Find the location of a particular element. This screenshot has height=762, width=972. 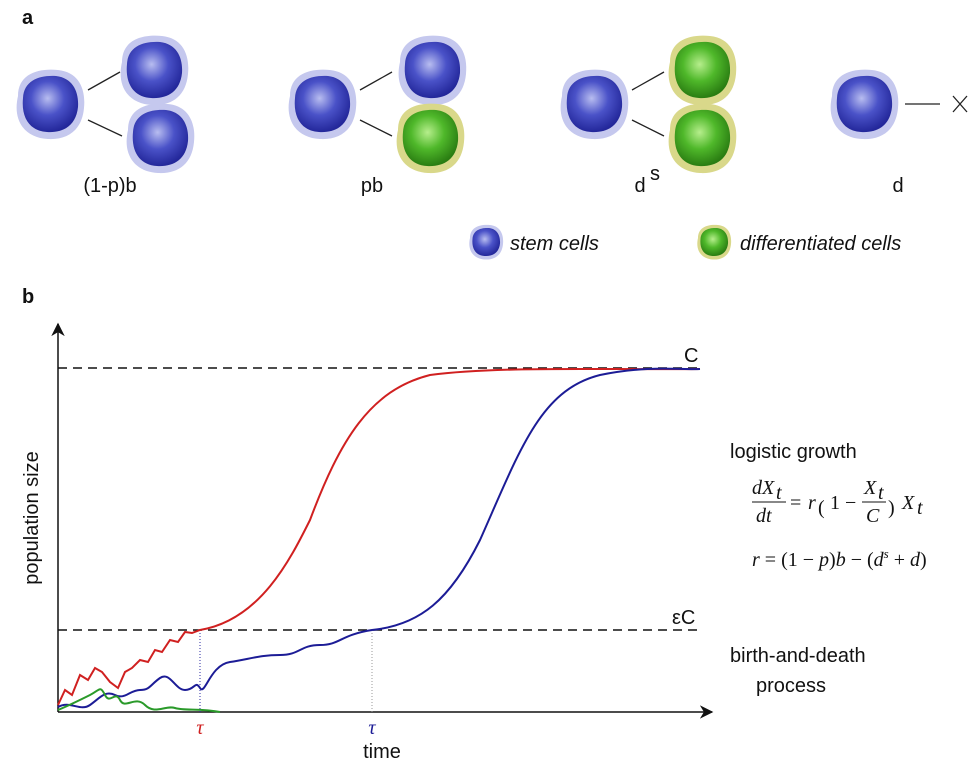

process-label: process is located at coordinates (791, 686).